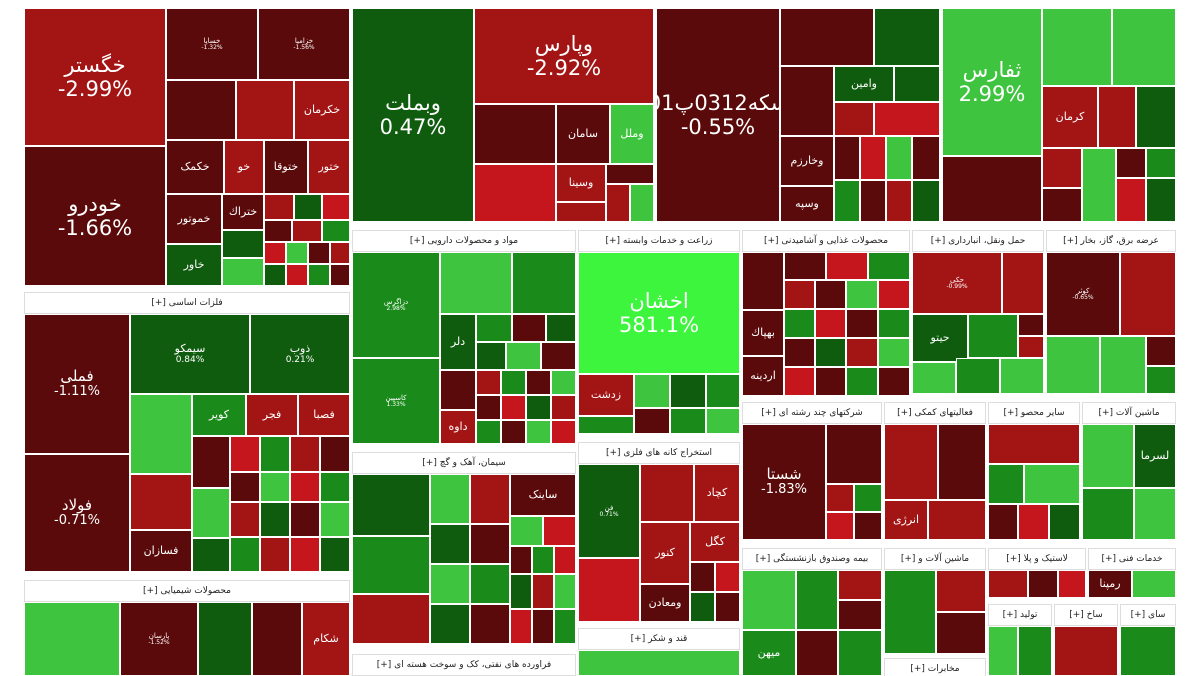 The width and height of the screenshot is (1200, 676). I want to click on header-bimeh: بیمه وصندوق بازنشستگی [+], so click(812, 559).